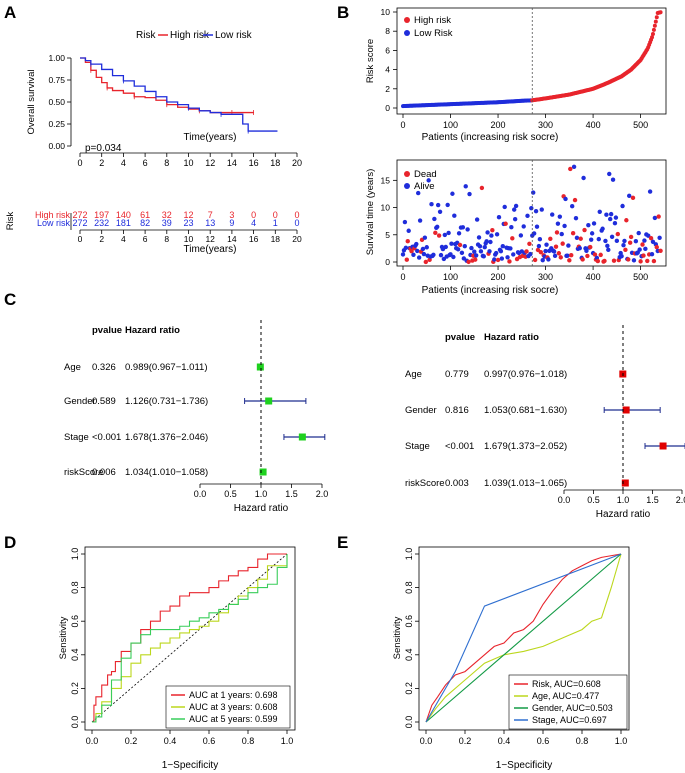  I want to click on survival-x-tick-label: 200, so click(498, 277).